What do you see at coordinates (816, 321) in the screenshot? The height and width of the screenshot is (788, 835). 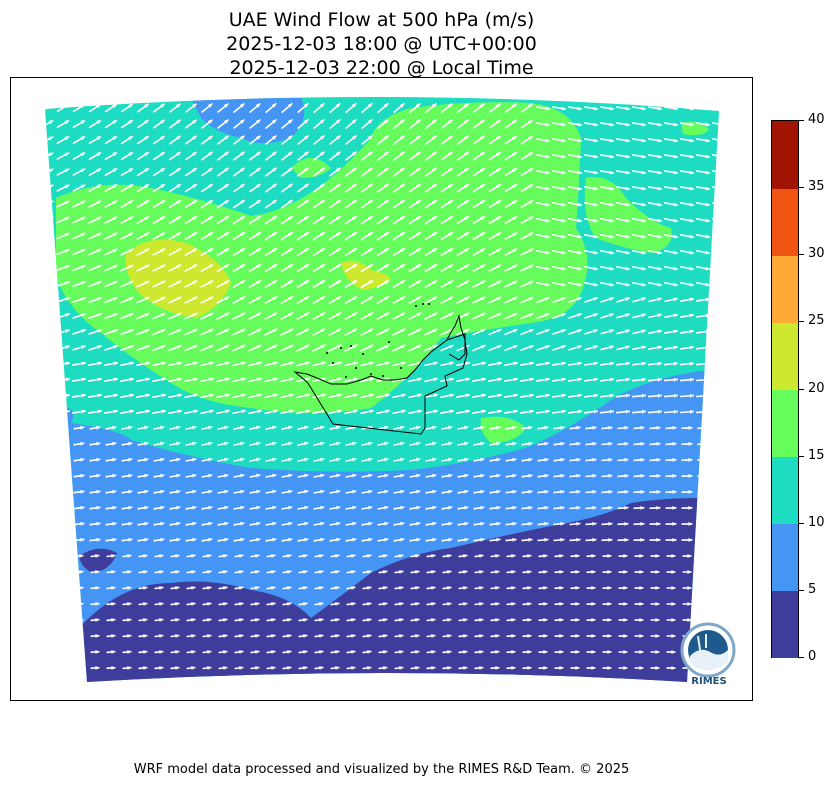 I see `colorbar-tick-label: 25` at bounding box center [816, 321].